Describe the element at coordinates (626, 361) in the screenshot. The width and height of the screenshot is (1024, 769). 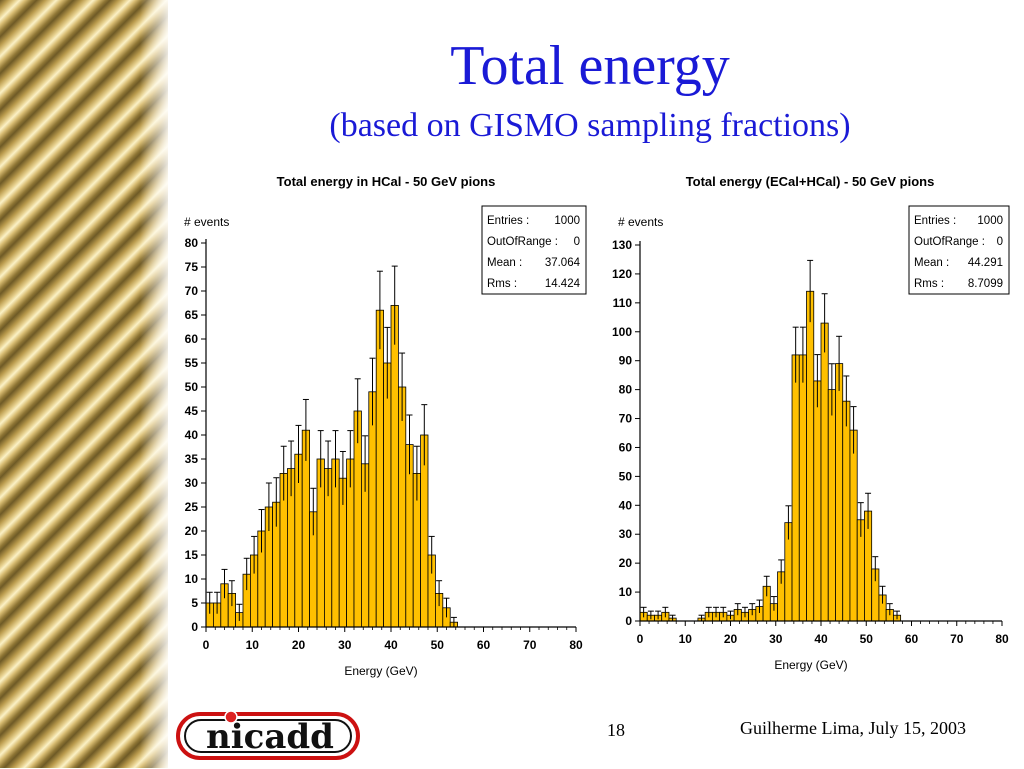
I see `y-tick-label: 90` at that location.